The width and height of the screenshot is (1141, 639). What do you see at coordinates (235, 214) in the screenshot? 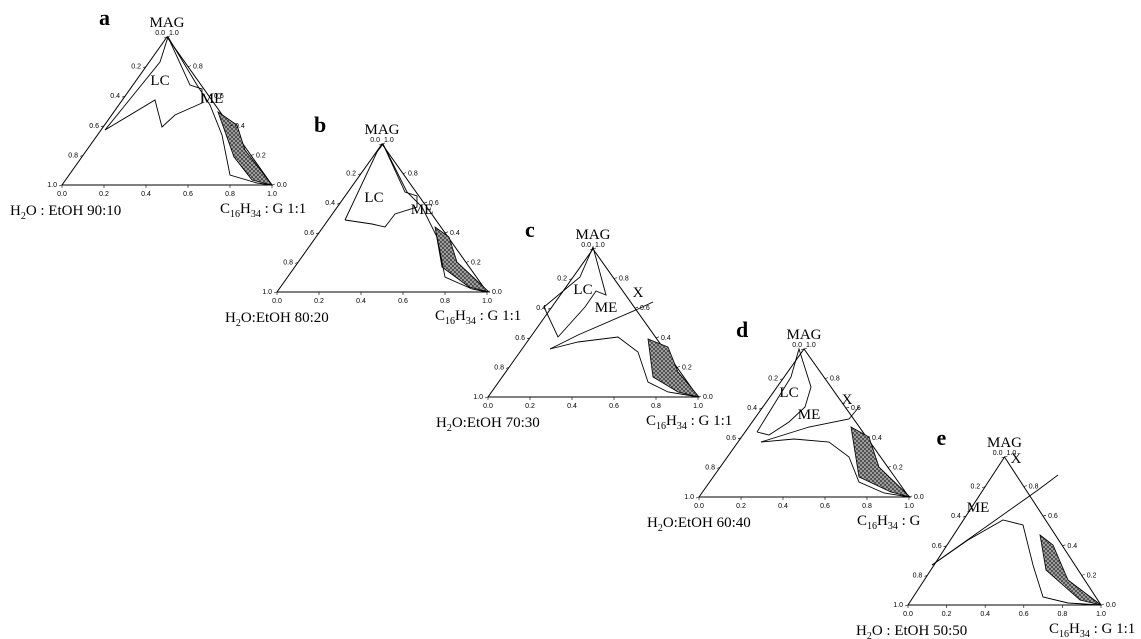
I see `right-label-part: 16` at bounding box center [235, 214].